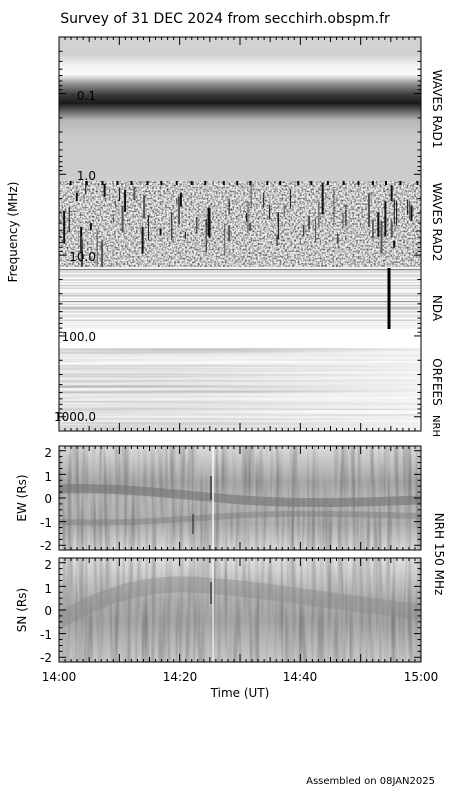 The width and height of the screenshot is (450, 800). Describe the element at coordinates (437, 222) in the screenshot. I see `instrument-label: WAVES RAD2` at that location.